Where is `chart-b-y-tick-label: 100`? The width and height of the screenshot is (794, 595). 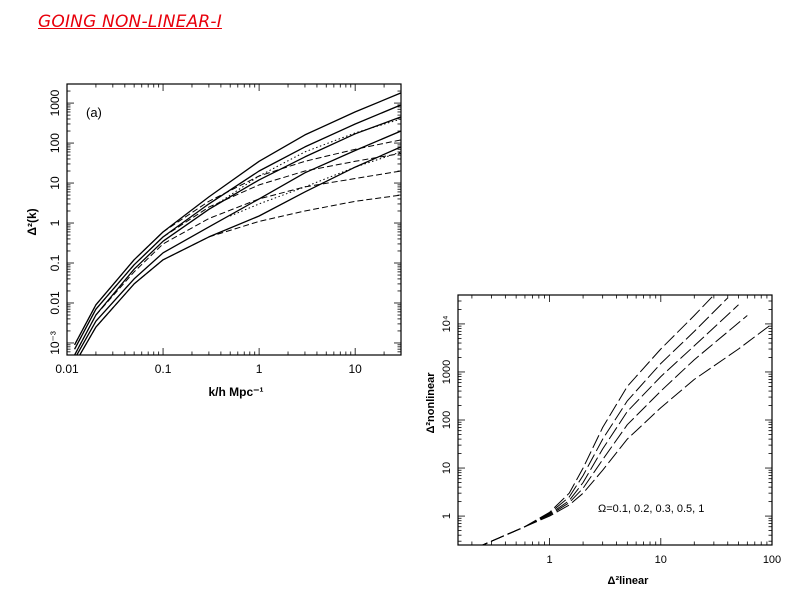
chart-b-y-tick-label: 100 is located at coordinates (447, 420).